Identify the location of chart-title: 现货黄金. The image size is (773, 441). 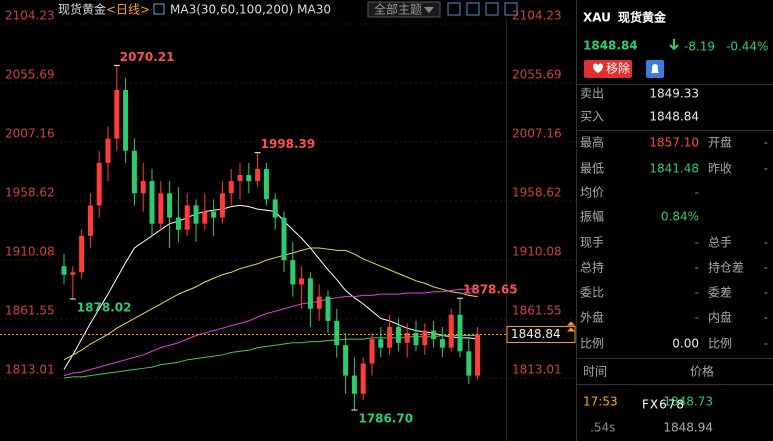
(82, 9).